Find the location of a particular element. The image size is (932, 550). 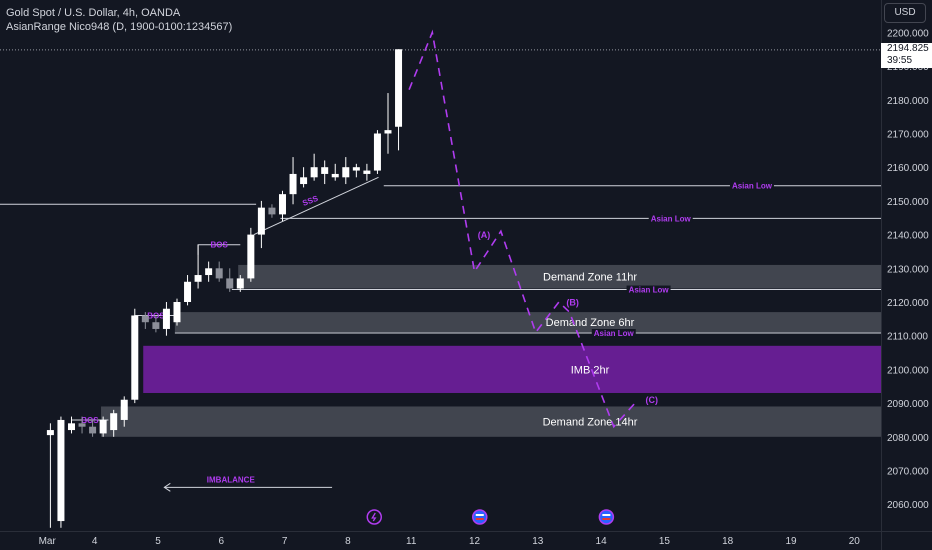

zone-label: IMB 2hr is located at coordinates (590, 370).